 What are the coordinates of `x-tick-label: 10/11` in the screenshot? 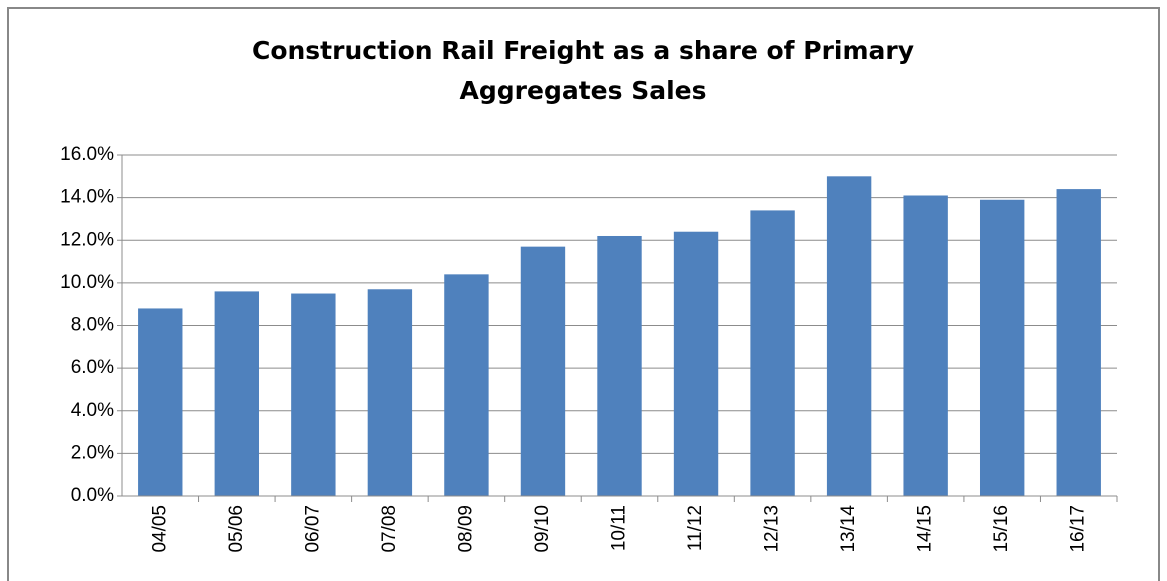 It's located at (619, 528).